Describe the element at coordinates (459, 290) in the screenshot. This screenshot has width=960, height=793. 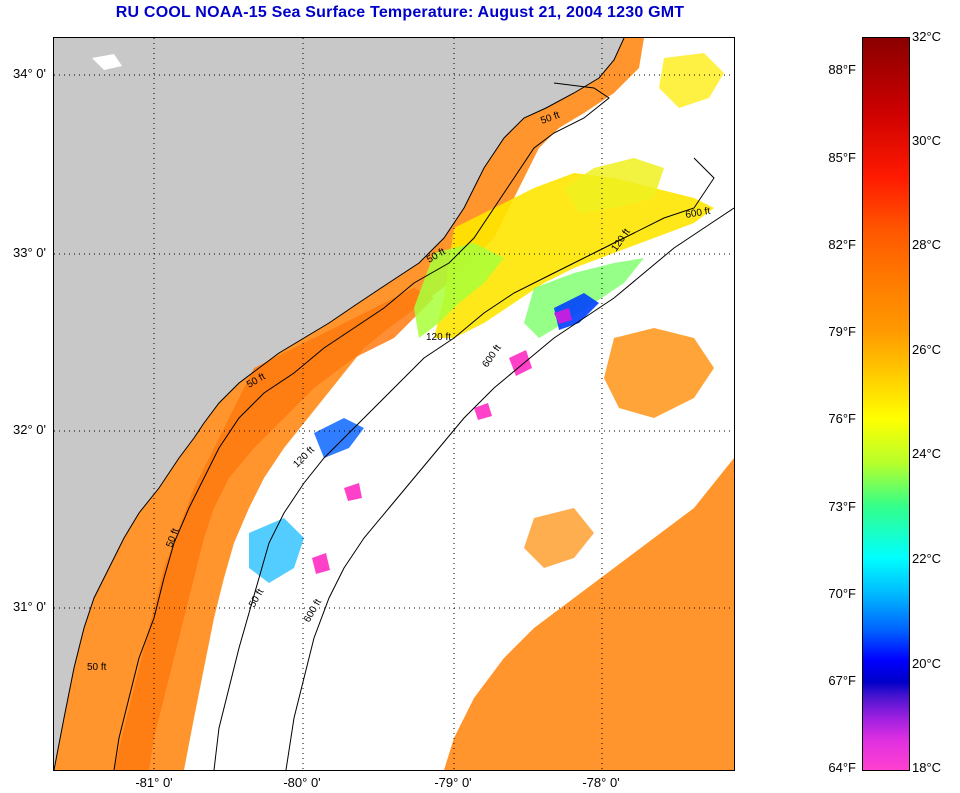
I see `green-water` at that location.